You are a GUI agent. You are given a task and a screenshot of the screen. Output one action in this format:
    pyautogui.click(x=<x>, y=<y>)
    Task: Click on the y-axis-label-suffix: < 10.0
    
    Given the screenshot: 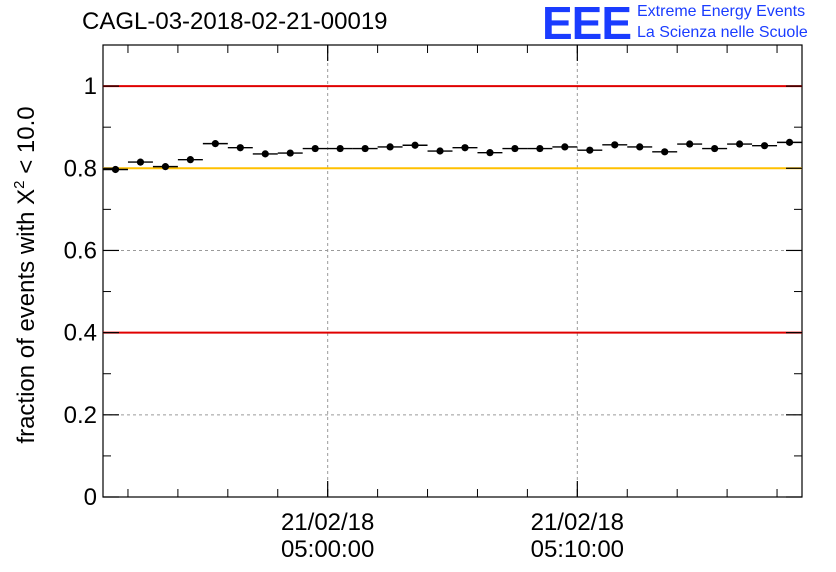 What is the action you would take?
    pyautogui.click(x=26, y=143)
    